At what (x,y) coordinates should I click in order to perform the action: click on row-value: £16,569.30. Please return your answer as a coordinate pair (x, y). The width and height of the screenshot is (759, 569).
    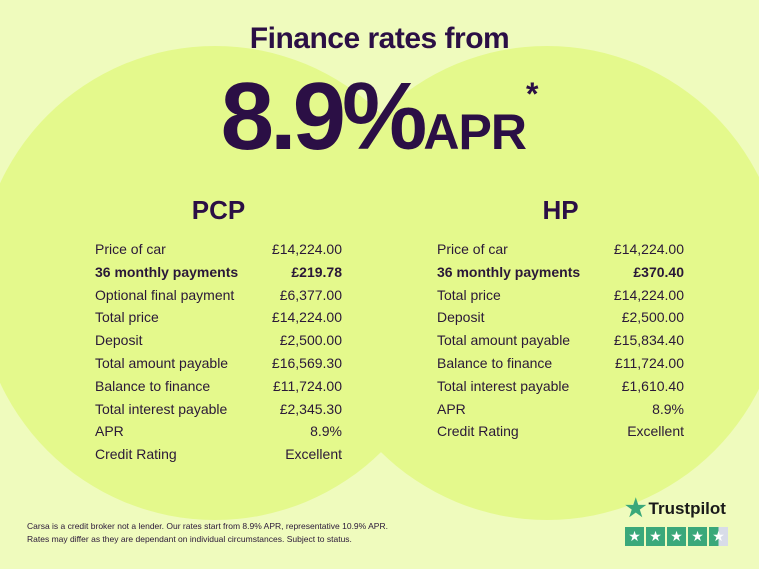
    Looking at the image, I should click on (306, 362).